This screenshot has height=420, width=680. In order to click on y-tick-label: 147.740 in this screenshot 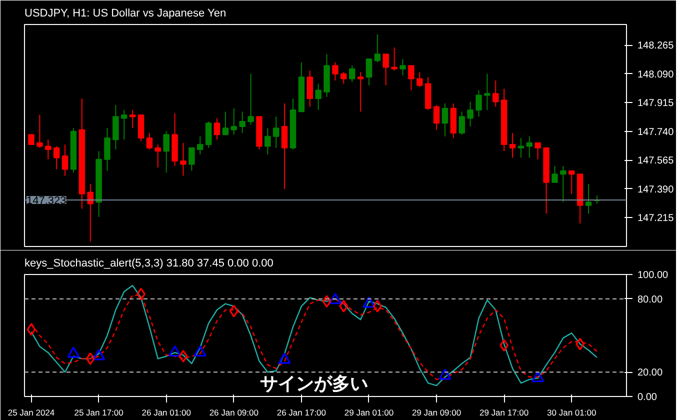, I will do `click(656, 132)`.